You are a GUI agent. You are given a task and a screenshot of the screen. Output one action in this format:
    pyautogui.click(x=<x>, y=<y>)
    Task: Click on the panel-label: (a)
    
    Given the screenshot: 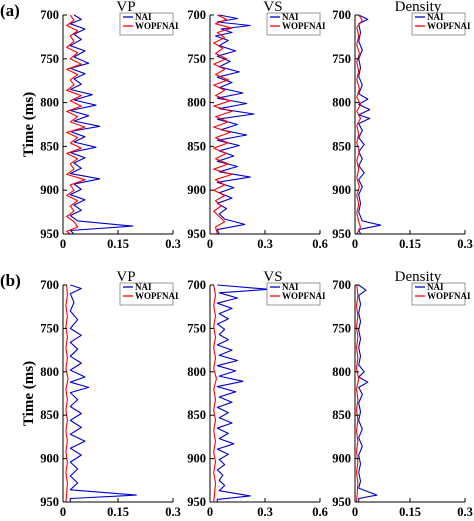 What is the action you would take?
    pyautogui.click(x=10, y=10)
    